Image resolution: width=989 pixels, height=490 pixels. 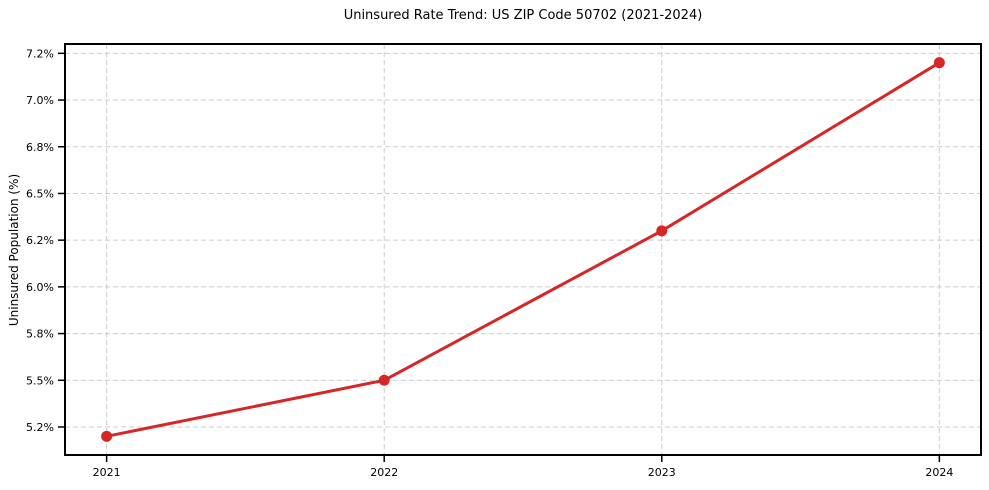 I want to click on y-tick-label: 6.0%, so click(x=40, y=287).